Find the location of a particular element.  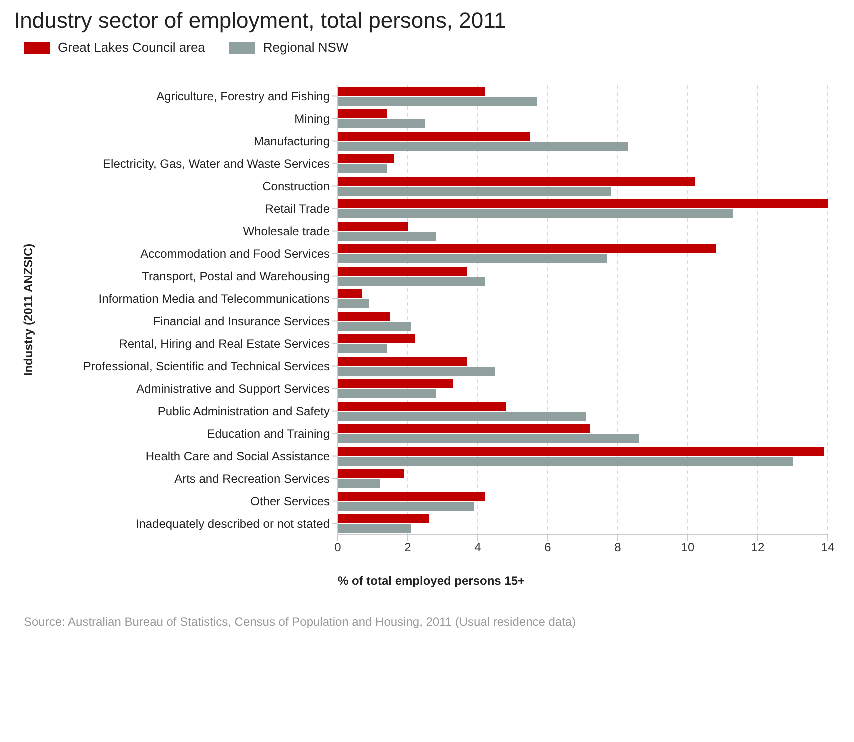

y-tick-label: Manufacturing is located at coordinates (292, 141).